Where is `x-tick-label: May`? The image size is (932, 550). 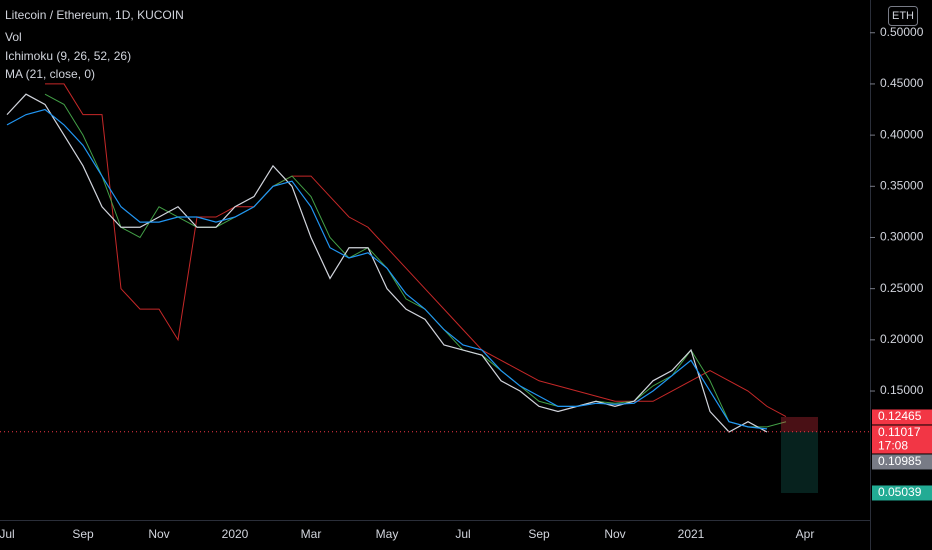 x-tick-label: May is located at coordinates (387, 534).